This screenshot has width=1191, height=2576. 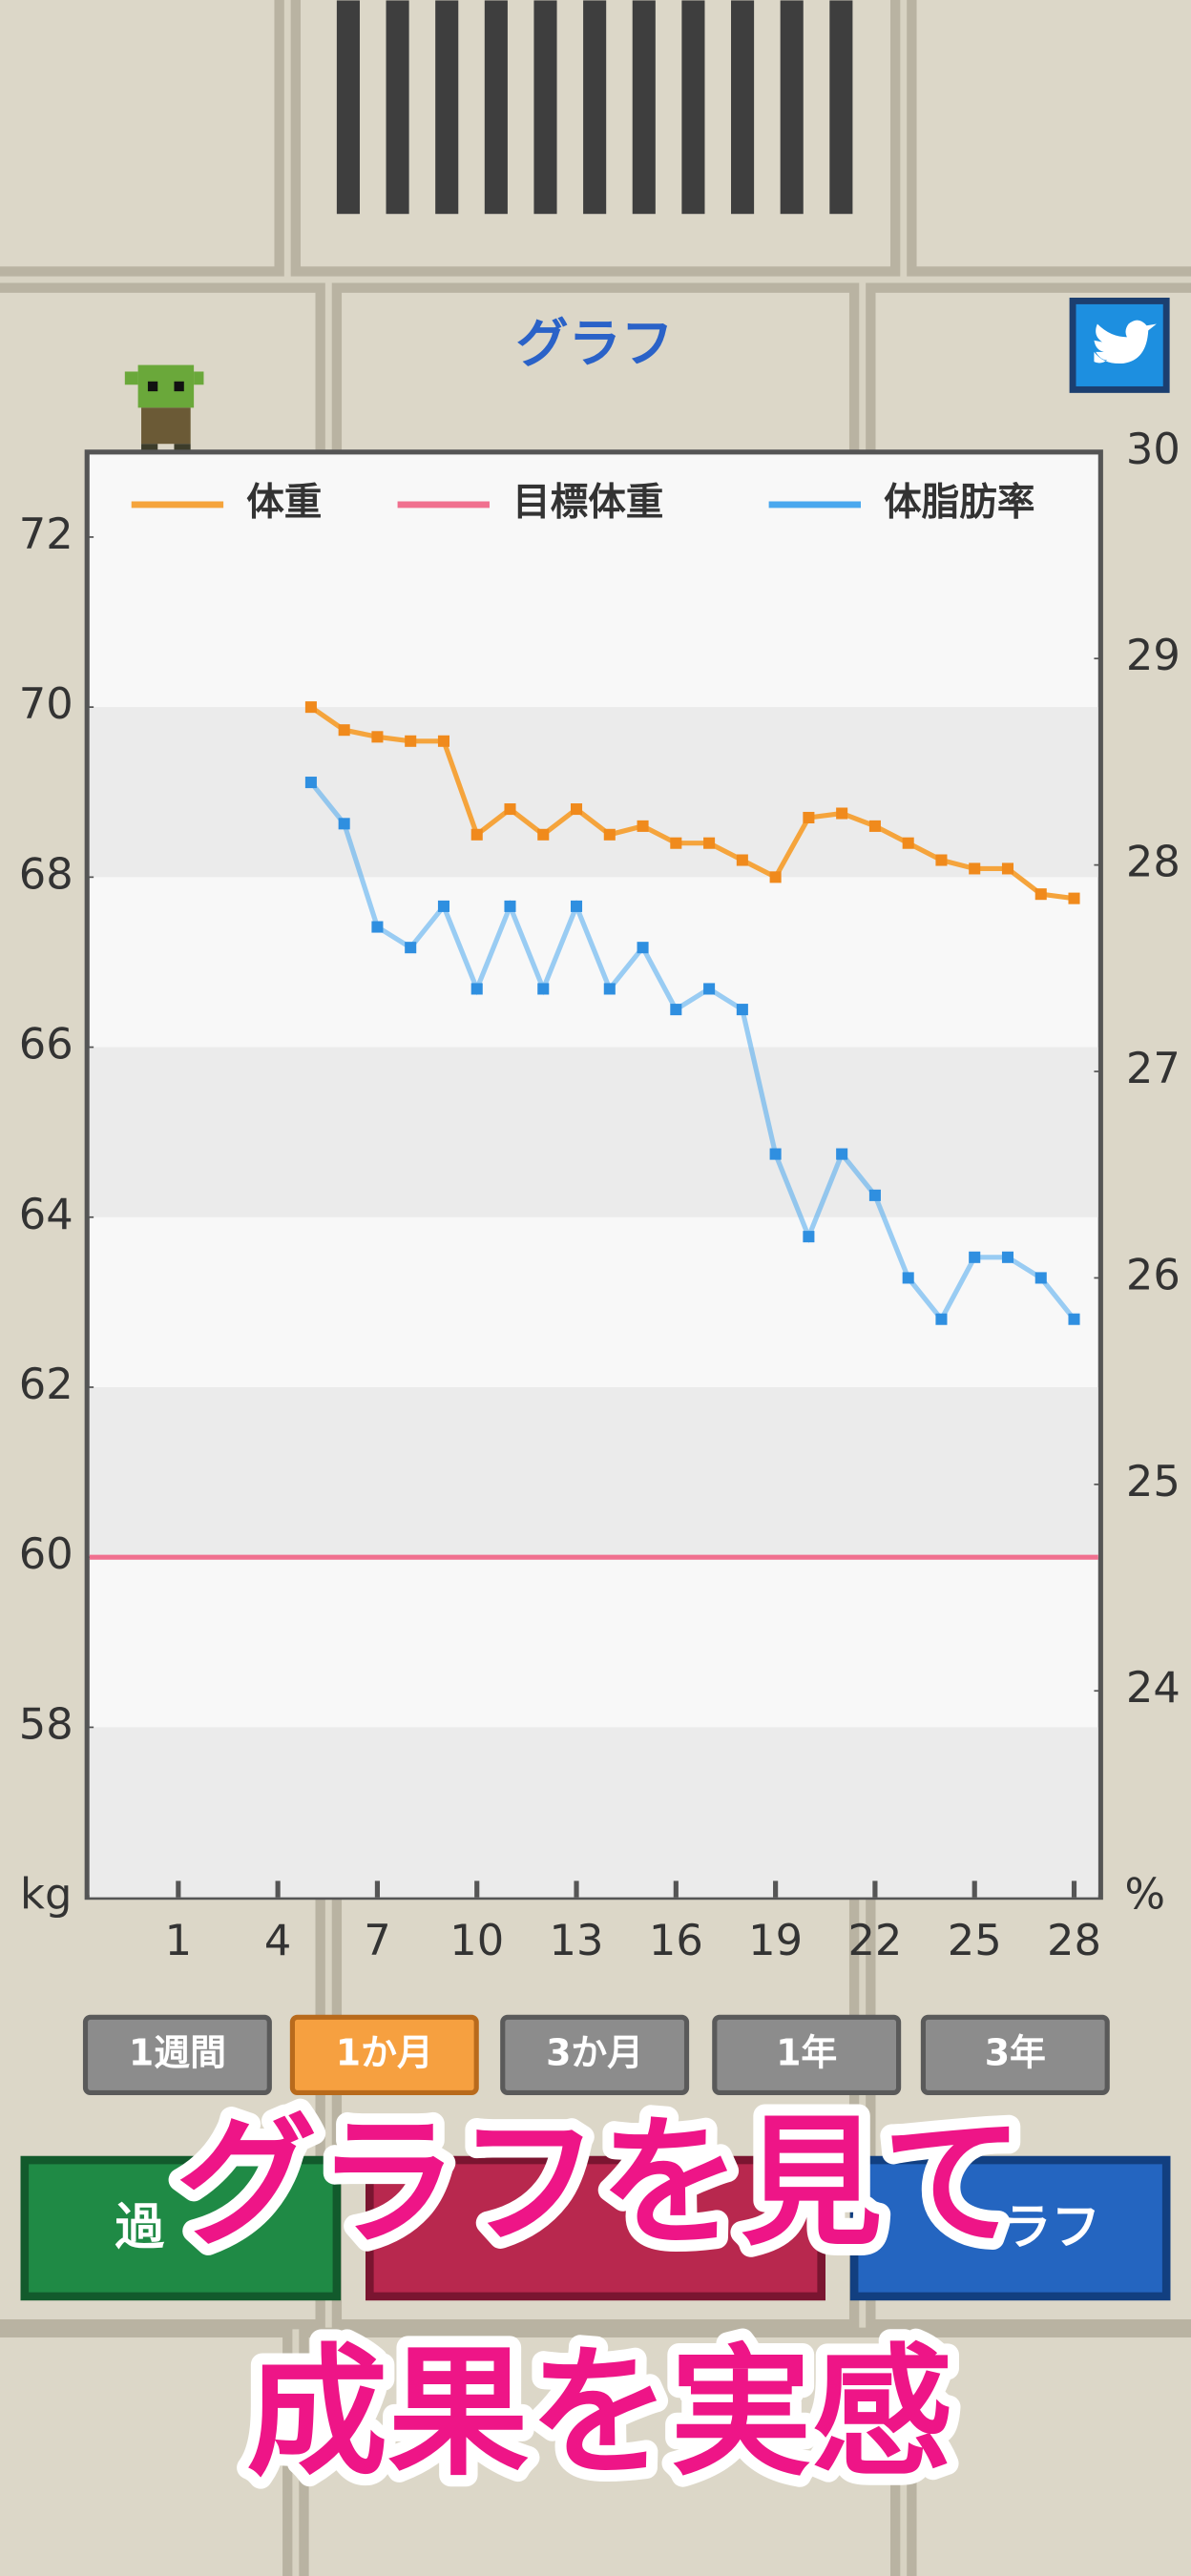 I want to click on nav-buttons: 過 ラフ, so click(x=595, y=2228).